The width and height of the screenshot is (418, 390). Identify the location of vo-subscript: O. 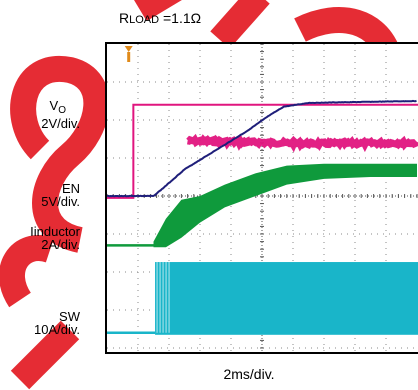
(62, 110).